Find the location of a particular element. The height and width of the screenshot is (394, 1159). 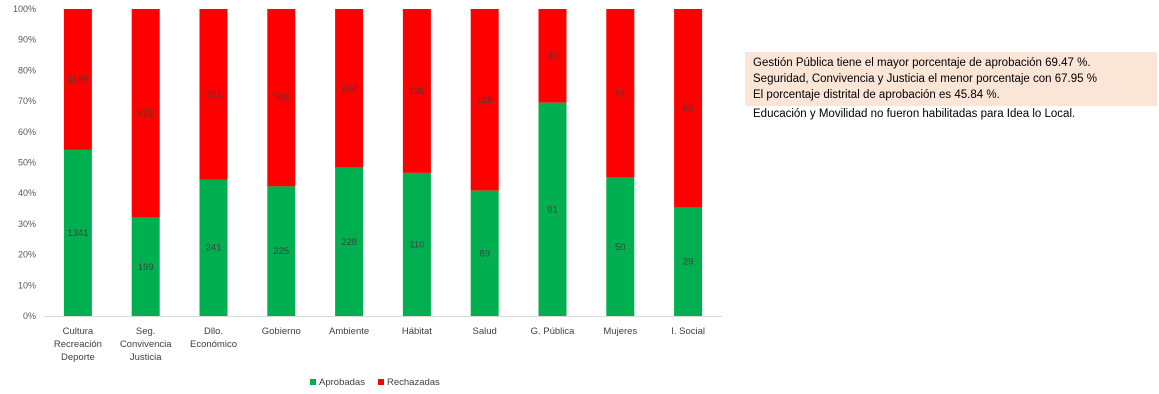

data-label-rechazadas: 244 is located at coordinates (349, 88).